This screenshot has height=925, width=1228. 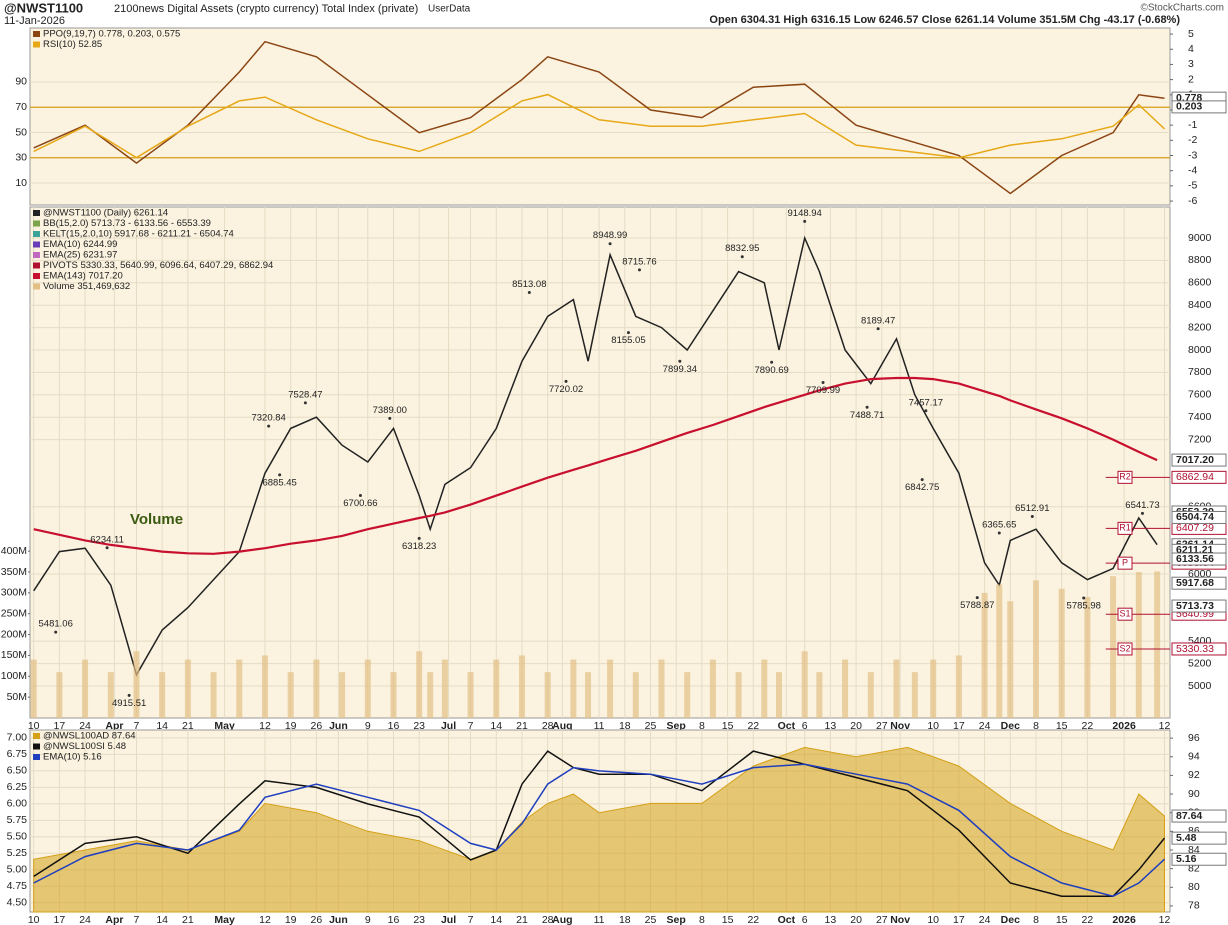 What do you see at coordinates (1192, 170) in the screenshot?
I see `y2-tick-label: -4` at bounding box center [1192, 170].